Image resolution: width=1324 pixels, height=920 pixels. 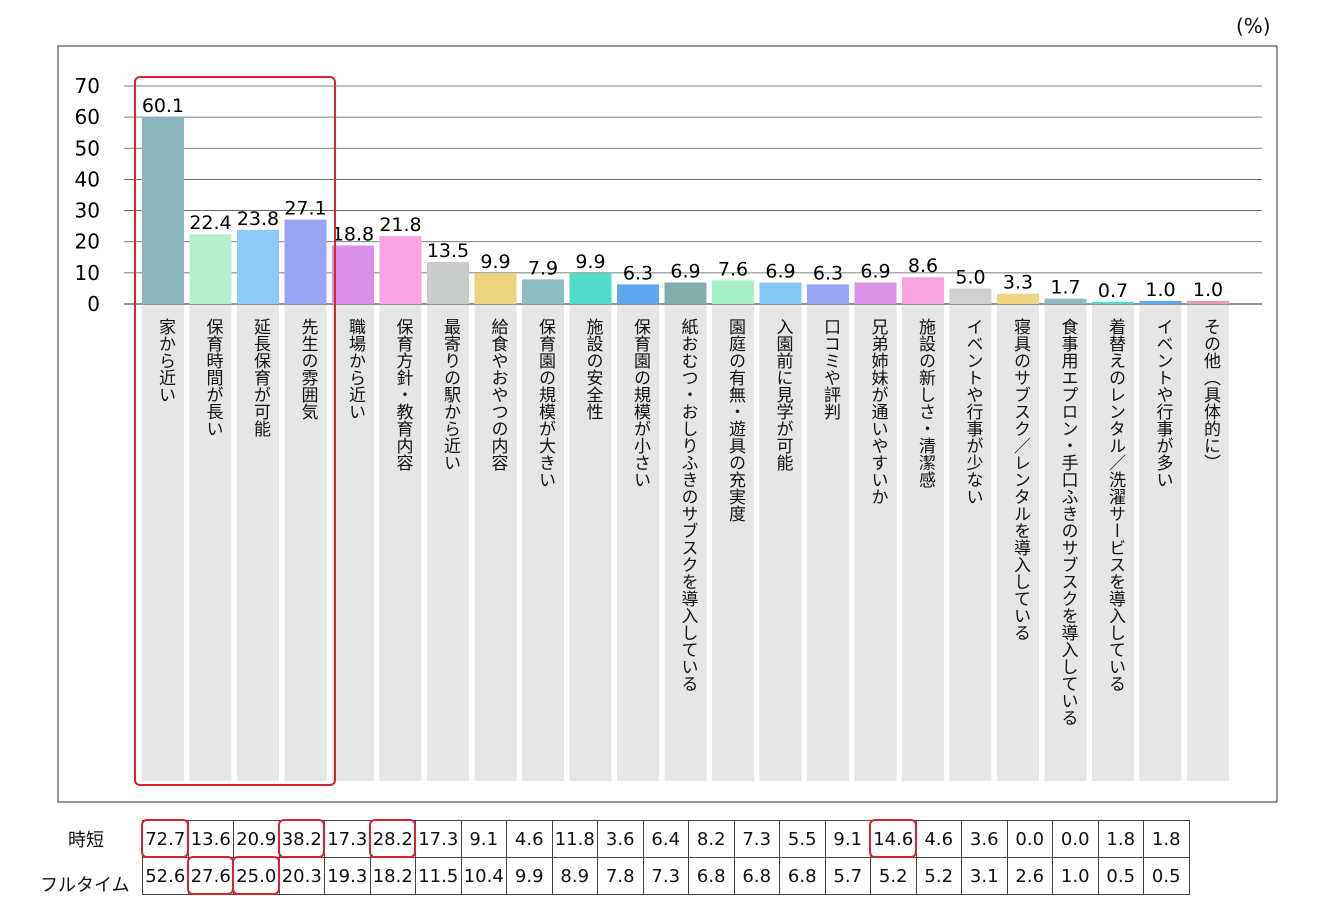 I want to click on y-tick-label: 30, so click(x=87, y=211).